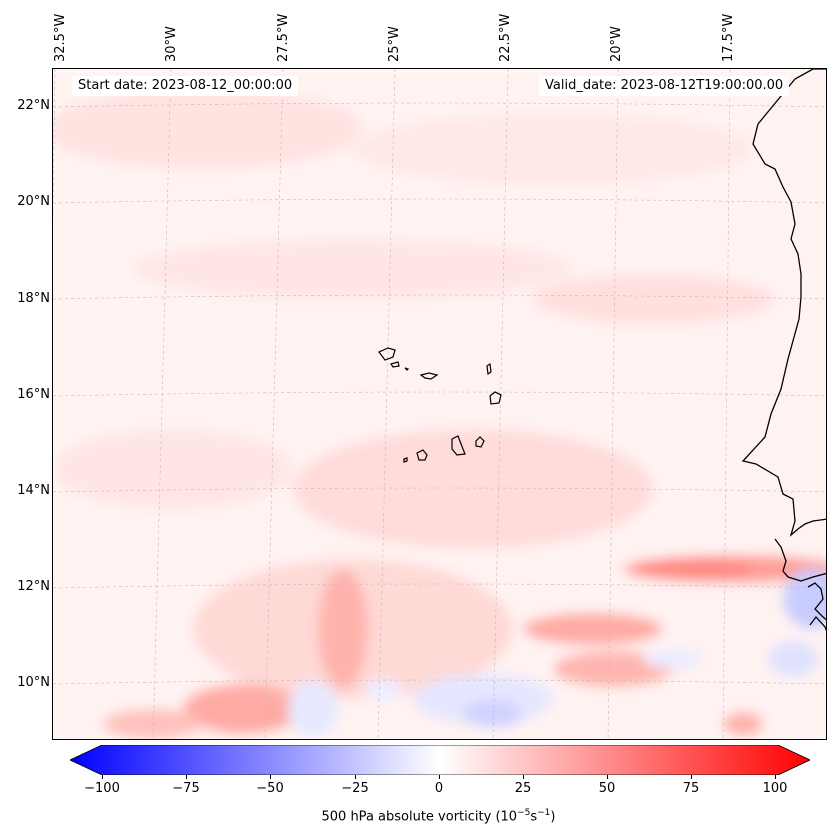 This screenshot has width=837, height=839. I want to click on colorbar-svg, so click(440, 760).